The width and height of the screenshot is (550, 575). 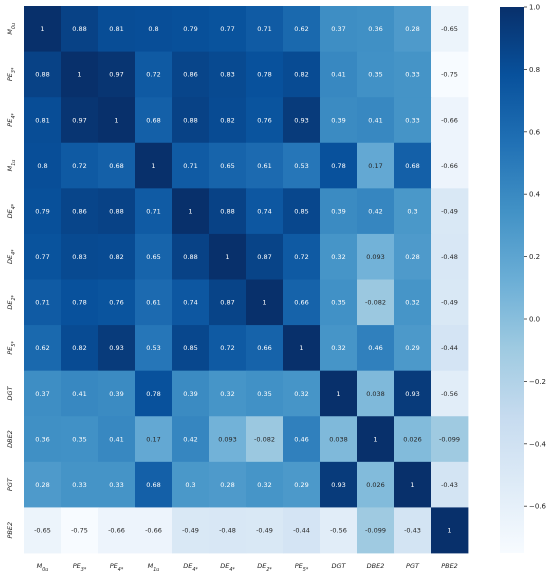 I want to click on cell-value-2-2: 1, so click(x=116, y=120).